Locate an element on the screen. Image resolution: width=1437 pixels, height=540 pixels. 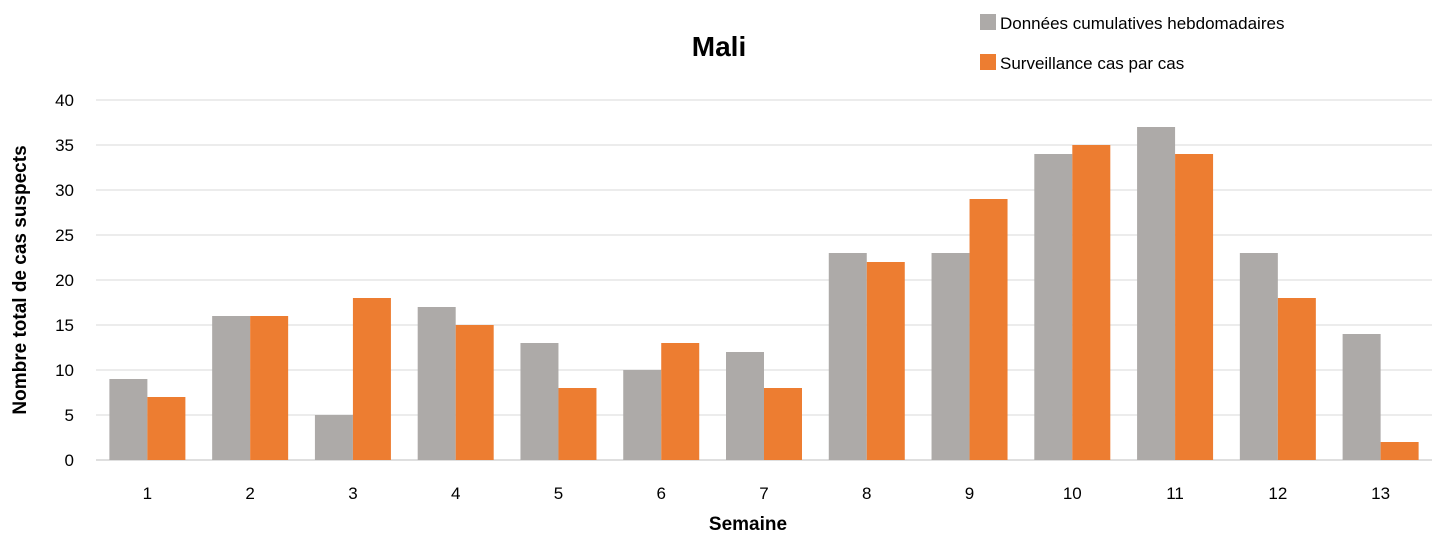
y-axis-label: Nombre total de cas suspects is located at coordinates (20, 279).